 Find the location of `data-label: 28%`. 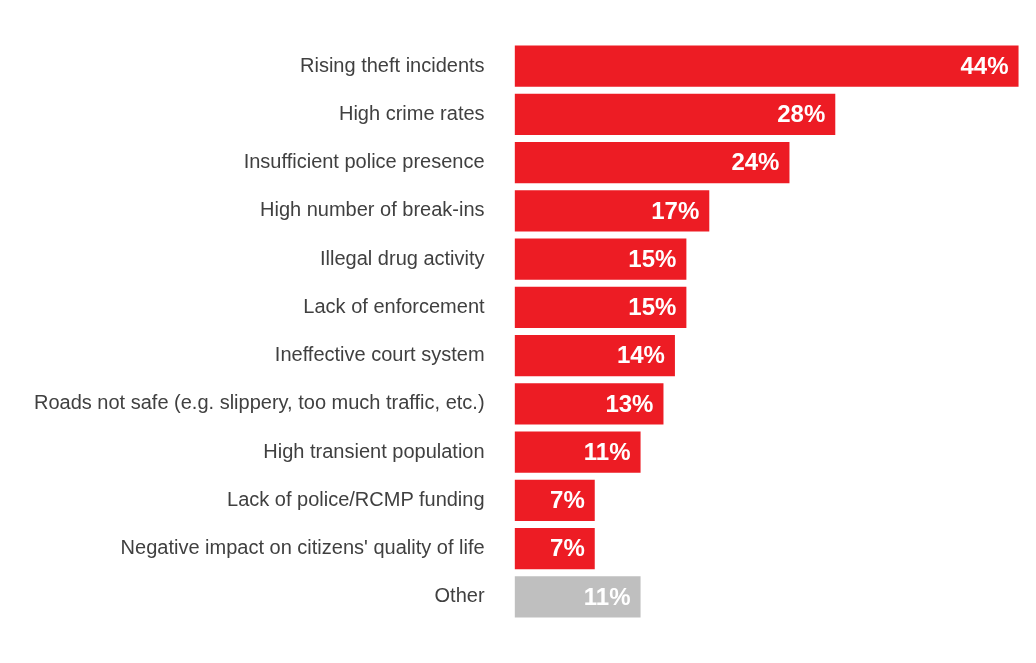

data-label: 28% is located at coordinates (801, 113).